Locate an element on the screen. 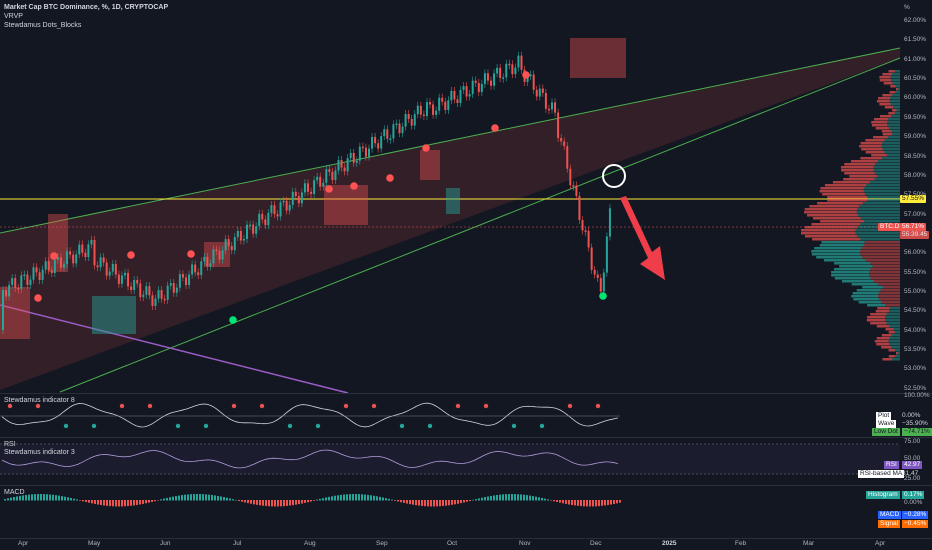  price-tick-label: 60.50% is located at coordinates (915, 79).